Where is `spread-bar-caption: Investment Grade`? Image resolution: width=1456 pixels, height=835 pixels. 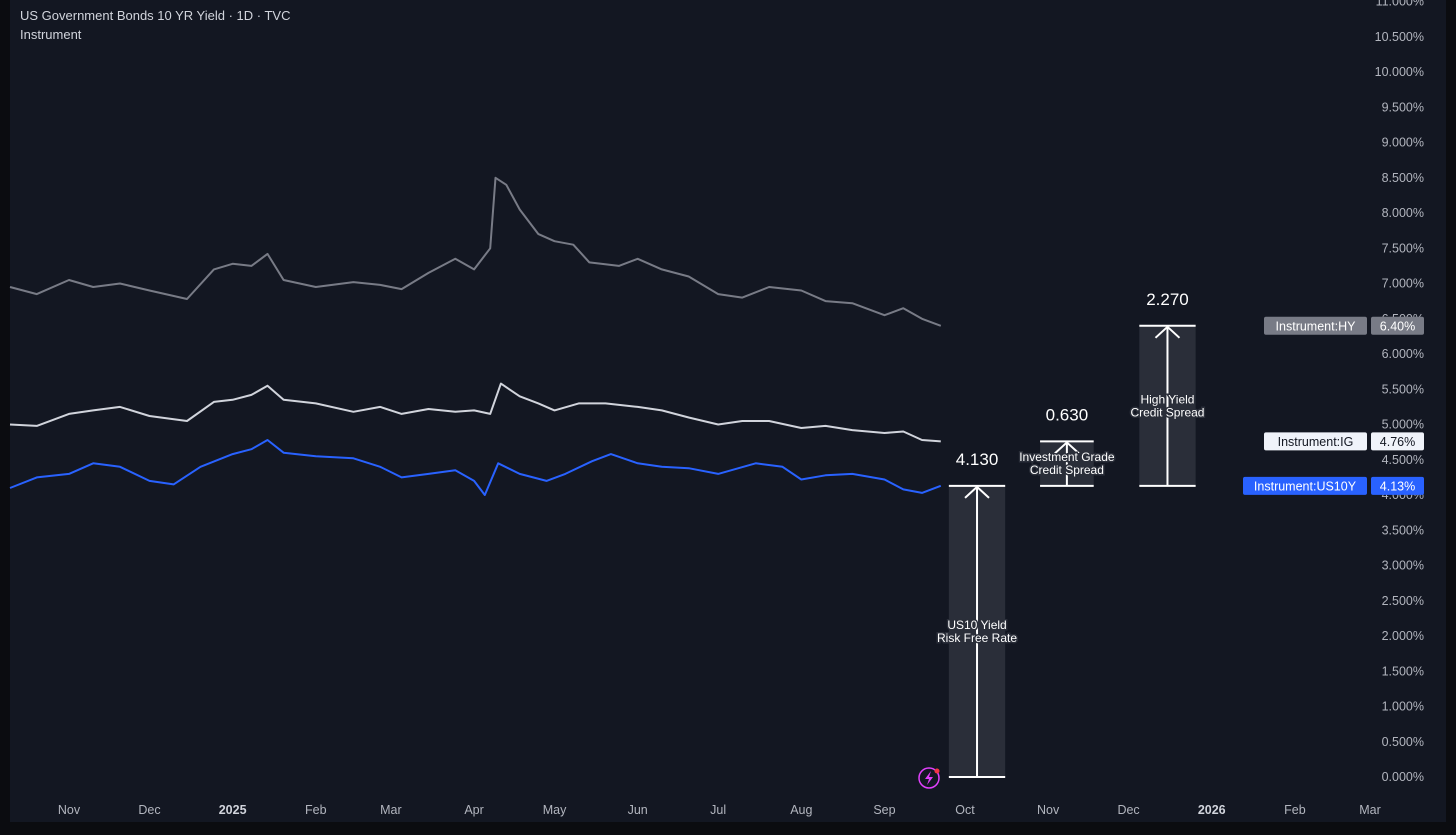 spread-bar-caption: Investment Grade is located at coordinates (1067, 457).